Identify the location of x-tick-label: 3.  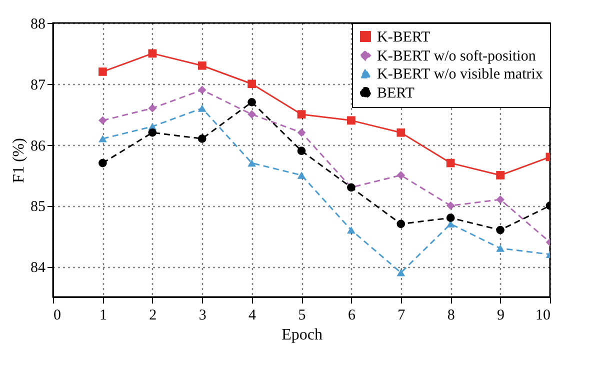
(202, 316).